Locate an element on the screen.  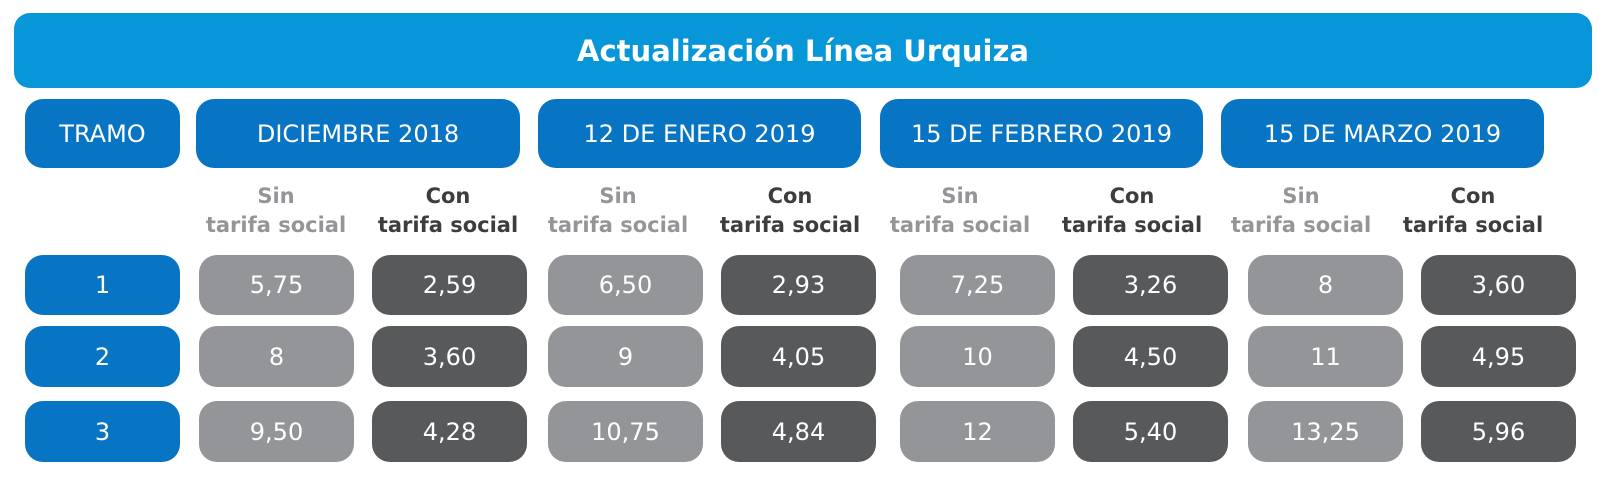
fare-cell-sin: 6,50 is located at coordinates (625, 285).